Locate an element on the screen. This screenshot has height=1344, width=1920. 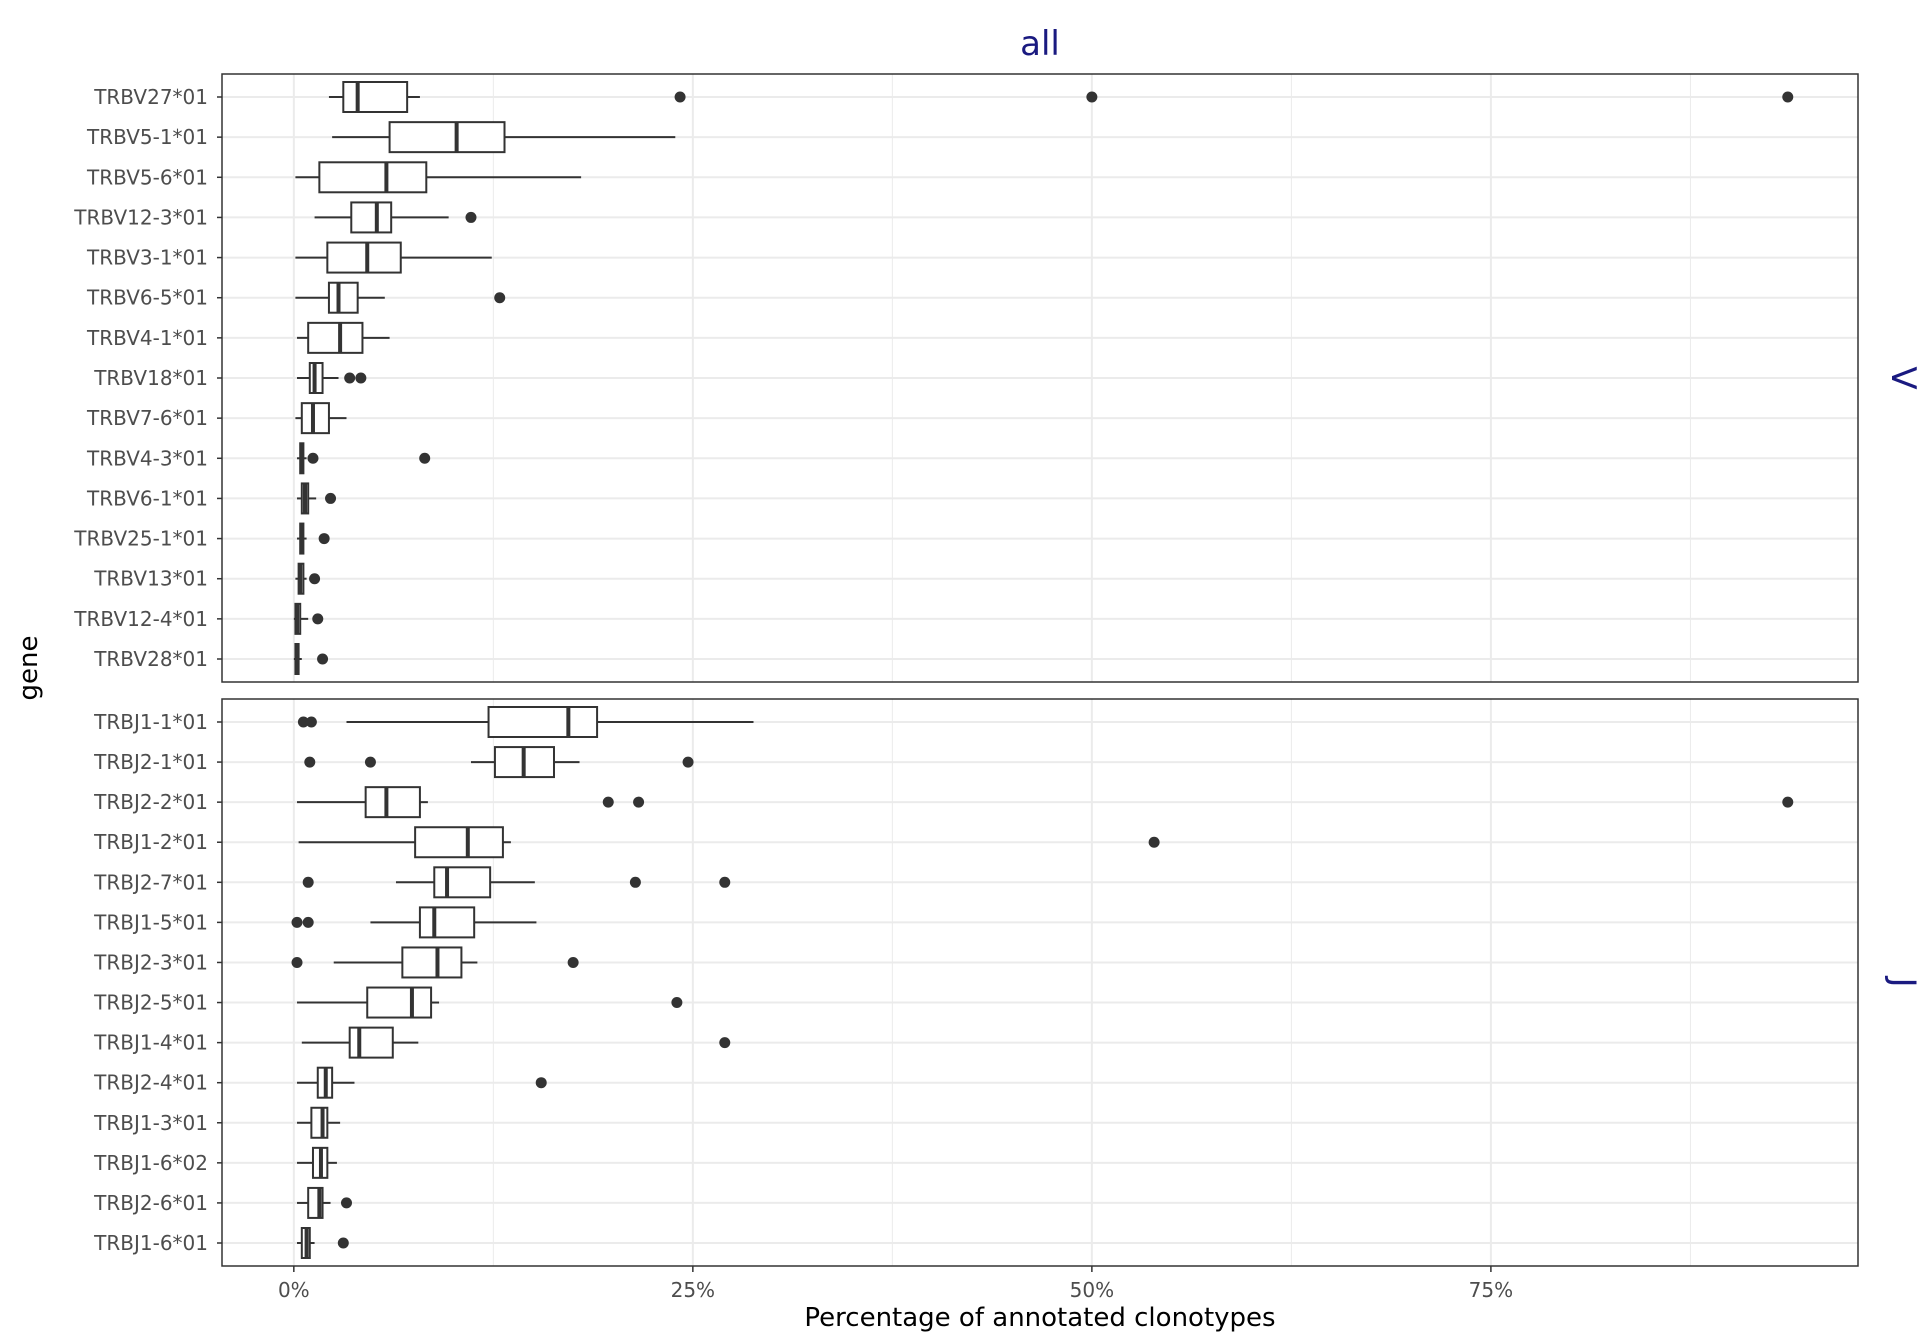
box-TRBJ2-2*01 is located at coordinates (1045, 802).